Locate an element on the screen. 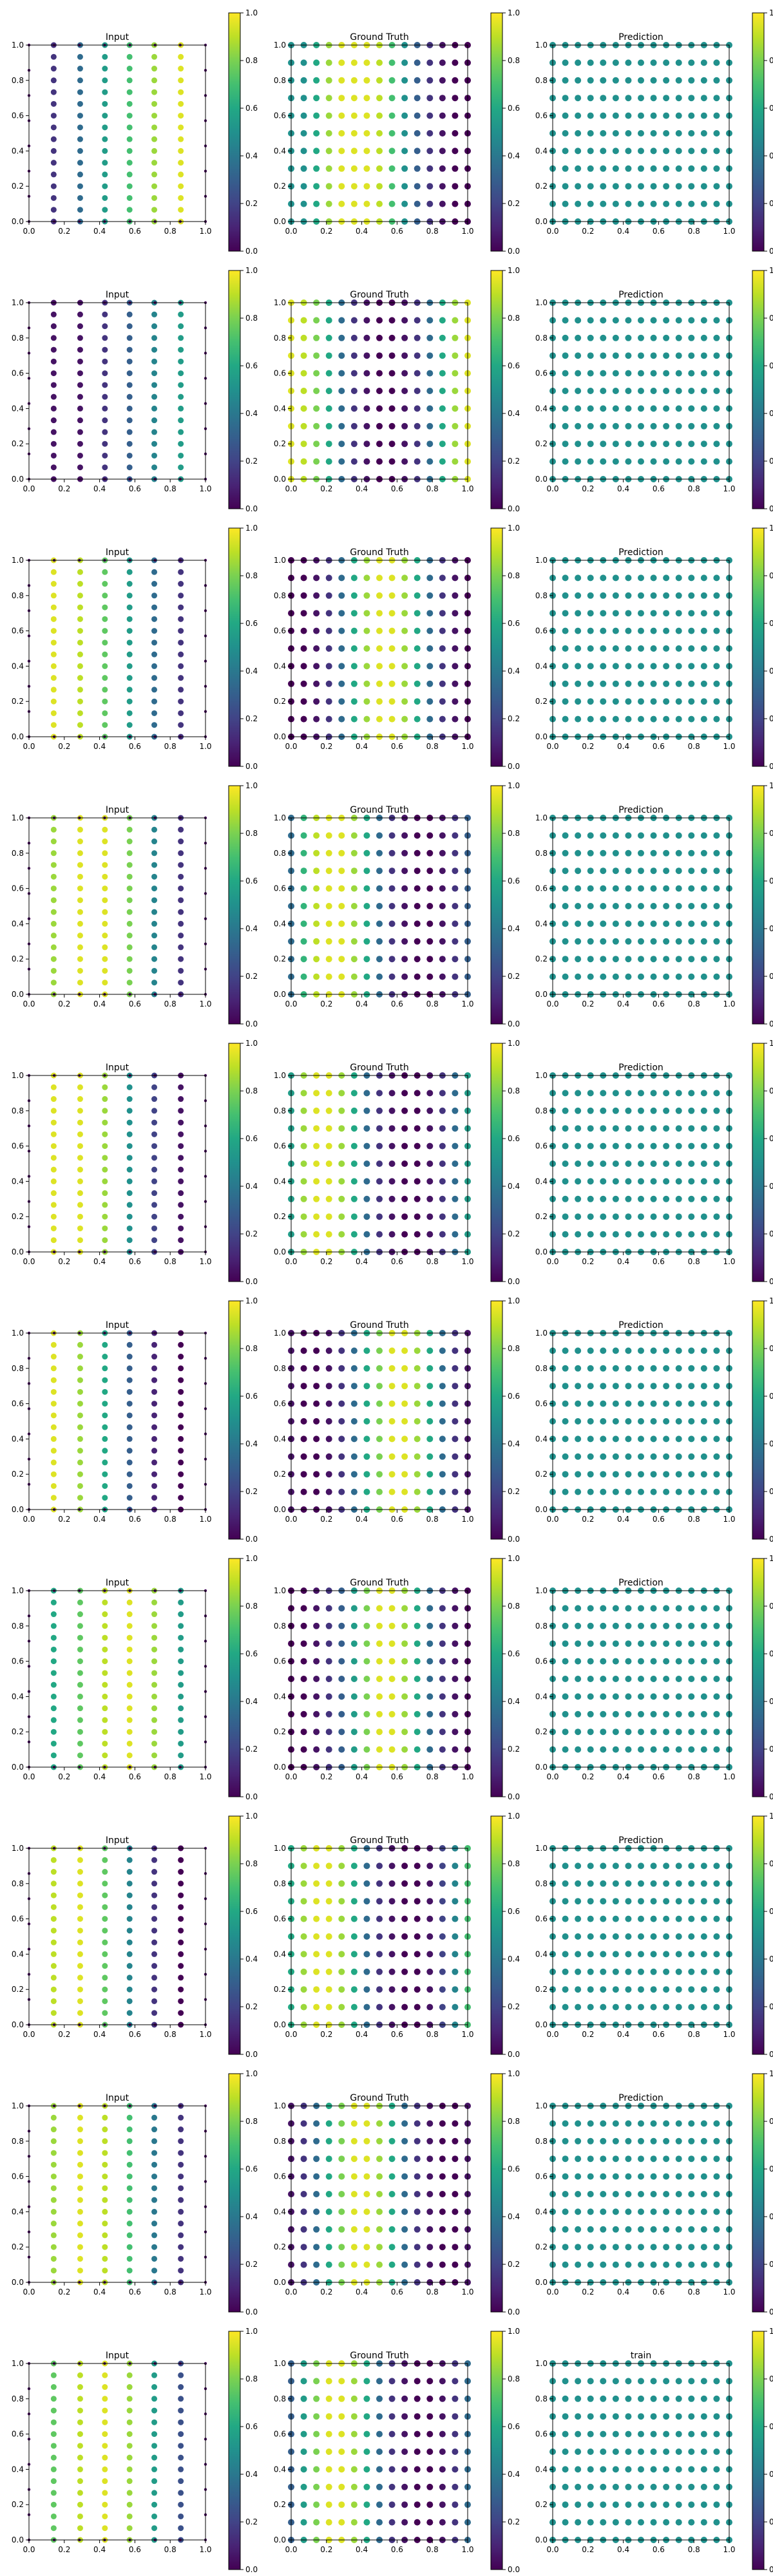  colorbar: 0.00.20.40.60.81.0 is located at coordinates (762, 1162).